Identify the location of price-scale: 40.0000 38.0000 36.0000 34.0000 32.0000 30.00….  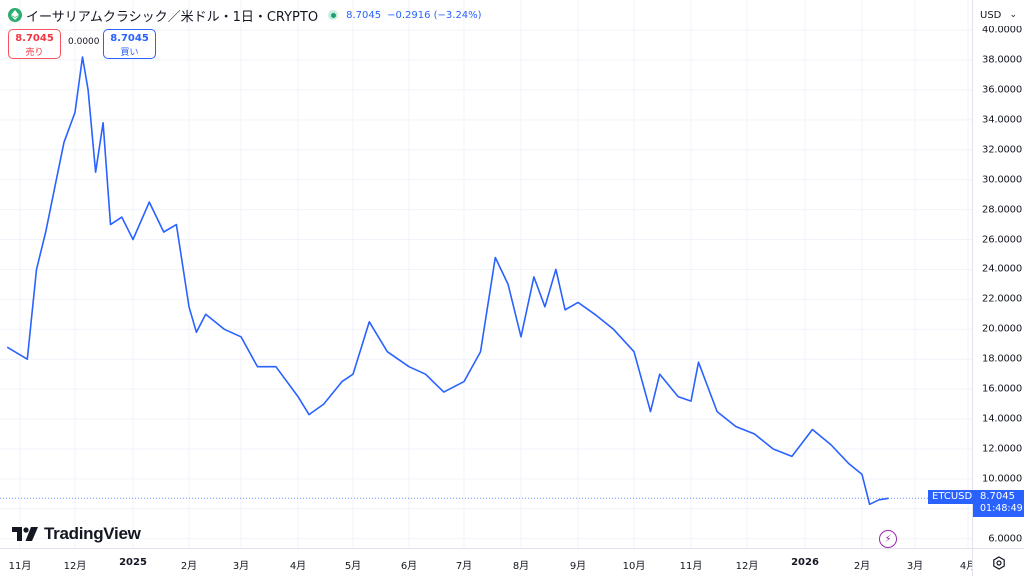
(998, 274).